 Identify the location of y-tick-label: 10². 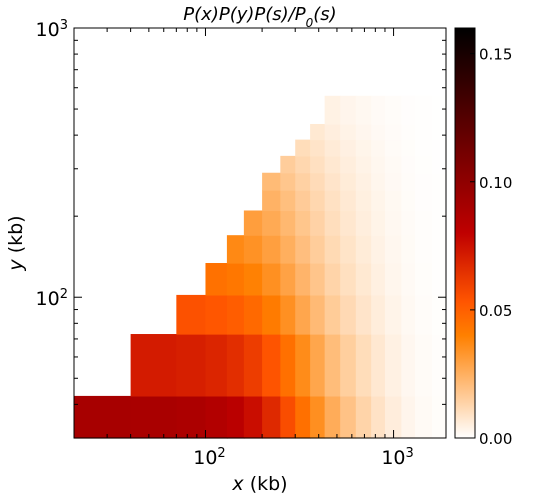
(52, 299).